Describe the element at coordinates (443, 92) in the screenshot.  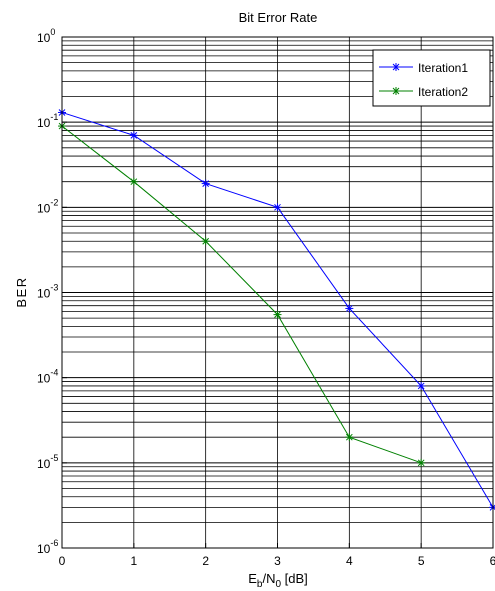
I see `legend-label-2: Iteration2` at that location.